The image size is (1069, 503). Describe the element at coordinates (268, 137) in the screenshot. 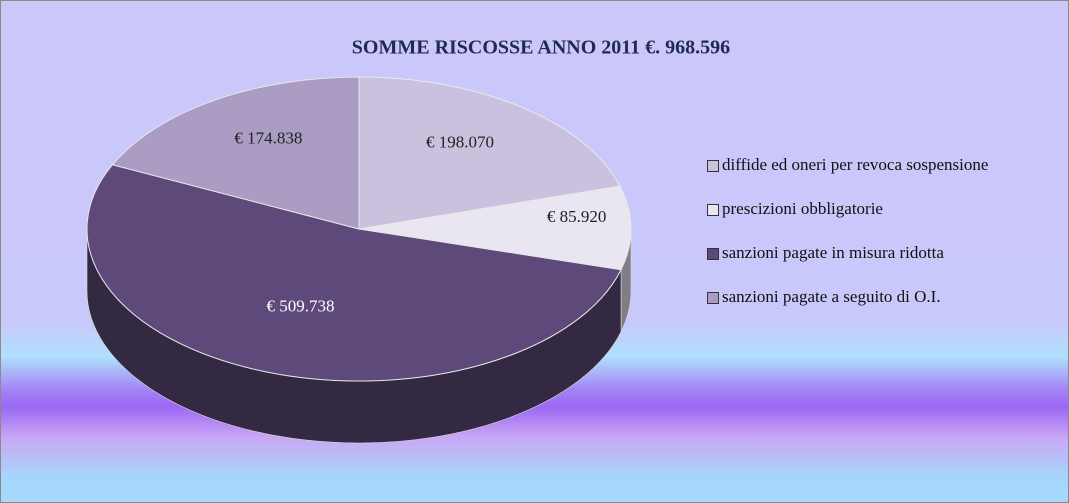

I see `data-label: € 174.838` at that location.